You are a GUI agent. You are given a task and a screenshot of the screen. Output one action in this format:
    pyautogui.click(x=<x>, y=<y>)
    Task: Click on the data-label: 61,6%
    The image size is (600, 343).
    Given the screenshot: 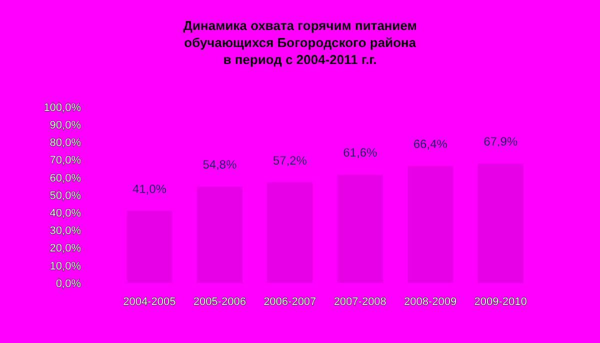 What is the action you would take?
    pyautogui.click(x=360, y=153)
    